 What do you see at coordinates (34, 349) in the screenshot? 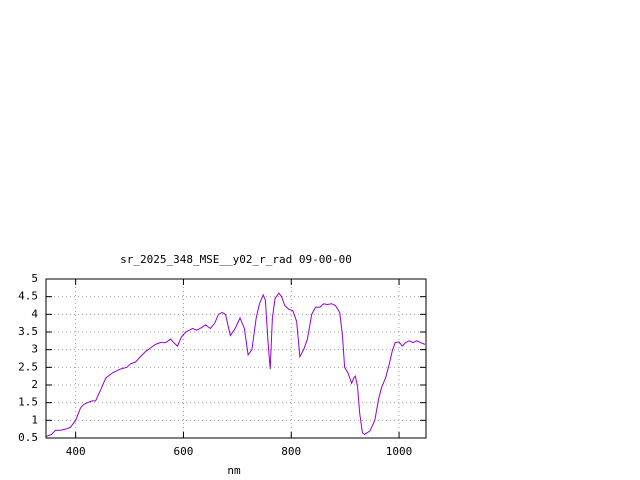
I see `y-tick-label: 3` at bounding box center [34, 349].